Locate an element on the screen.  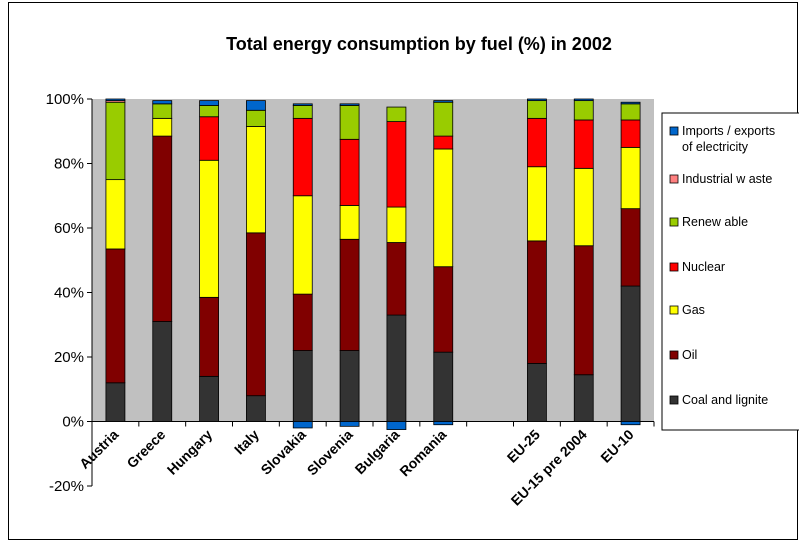
y-tick-label: 100% is located at coordinates (65, 99).